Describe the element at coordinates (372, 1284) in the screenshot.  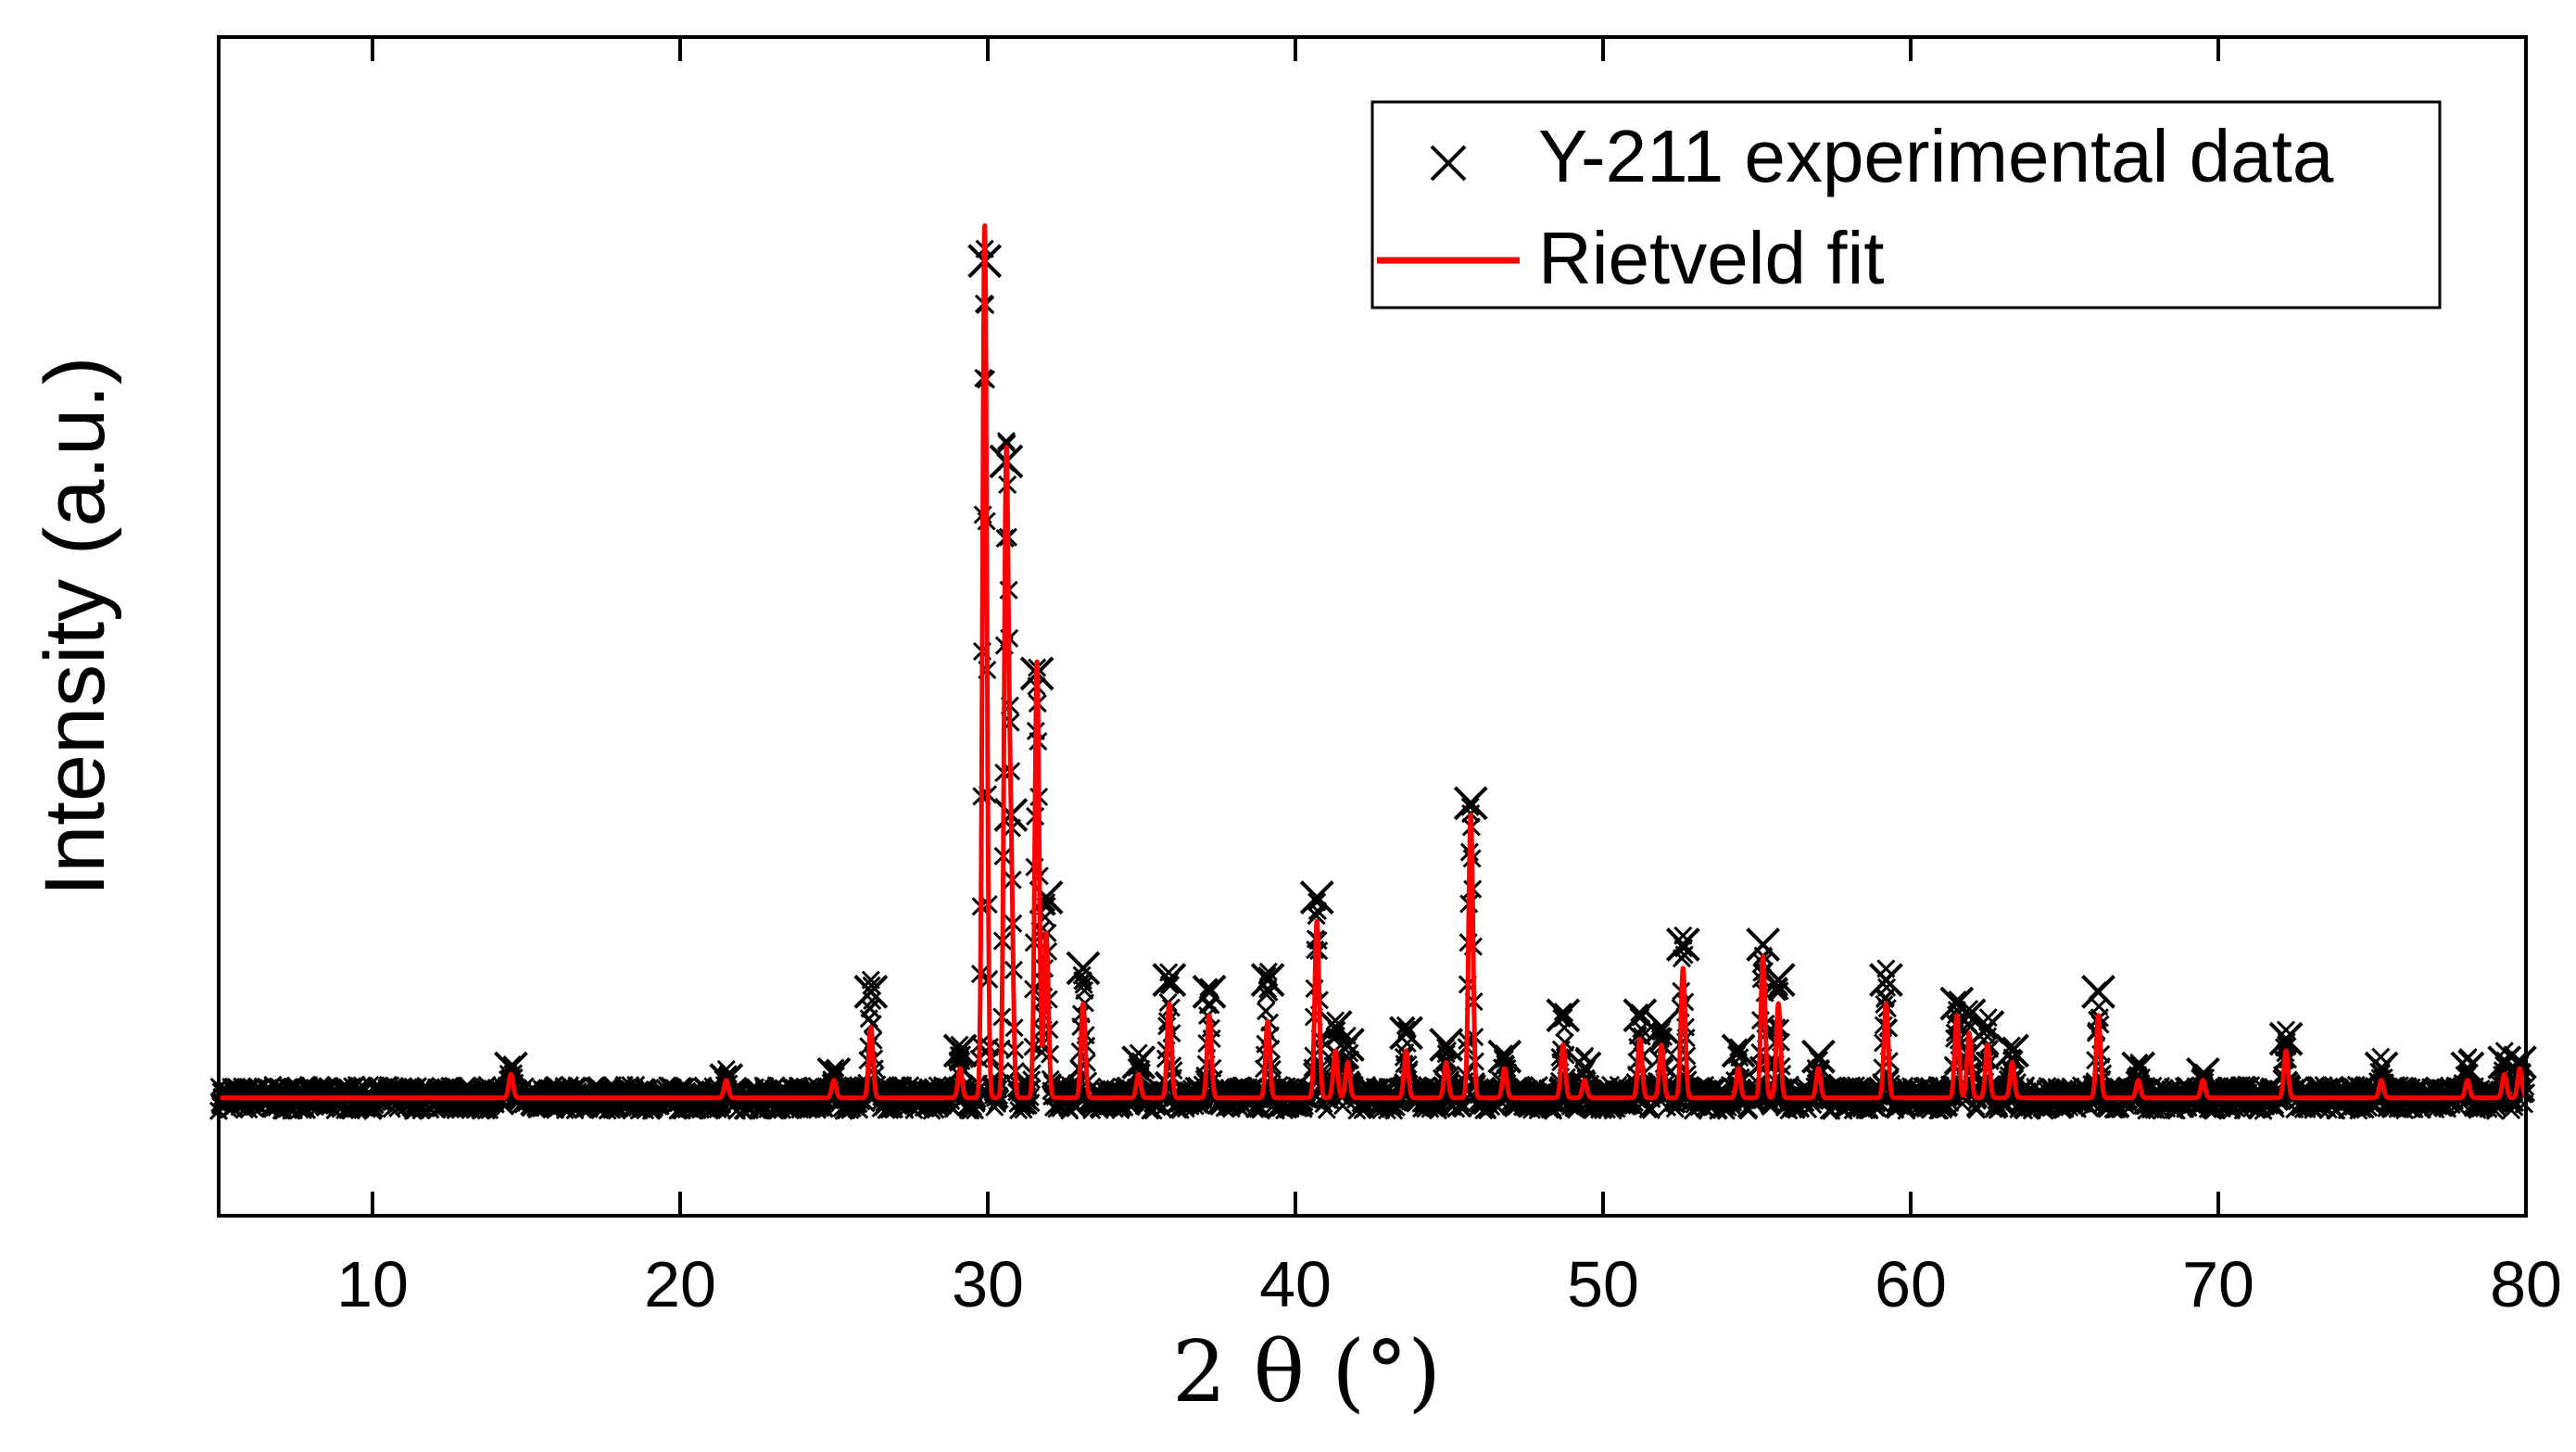
I see `x-tick-label: 10` at that location.